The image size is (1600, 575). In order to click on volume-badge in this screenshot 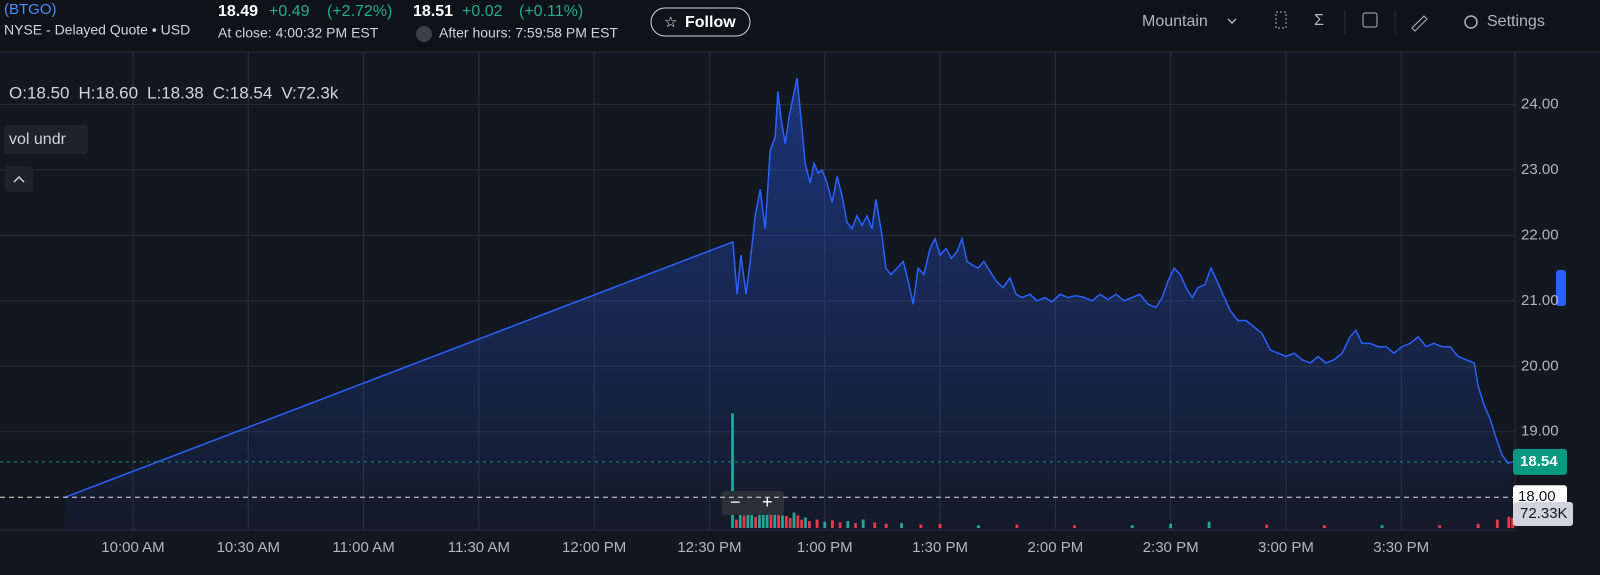, I will do `click(1543, 514)`.